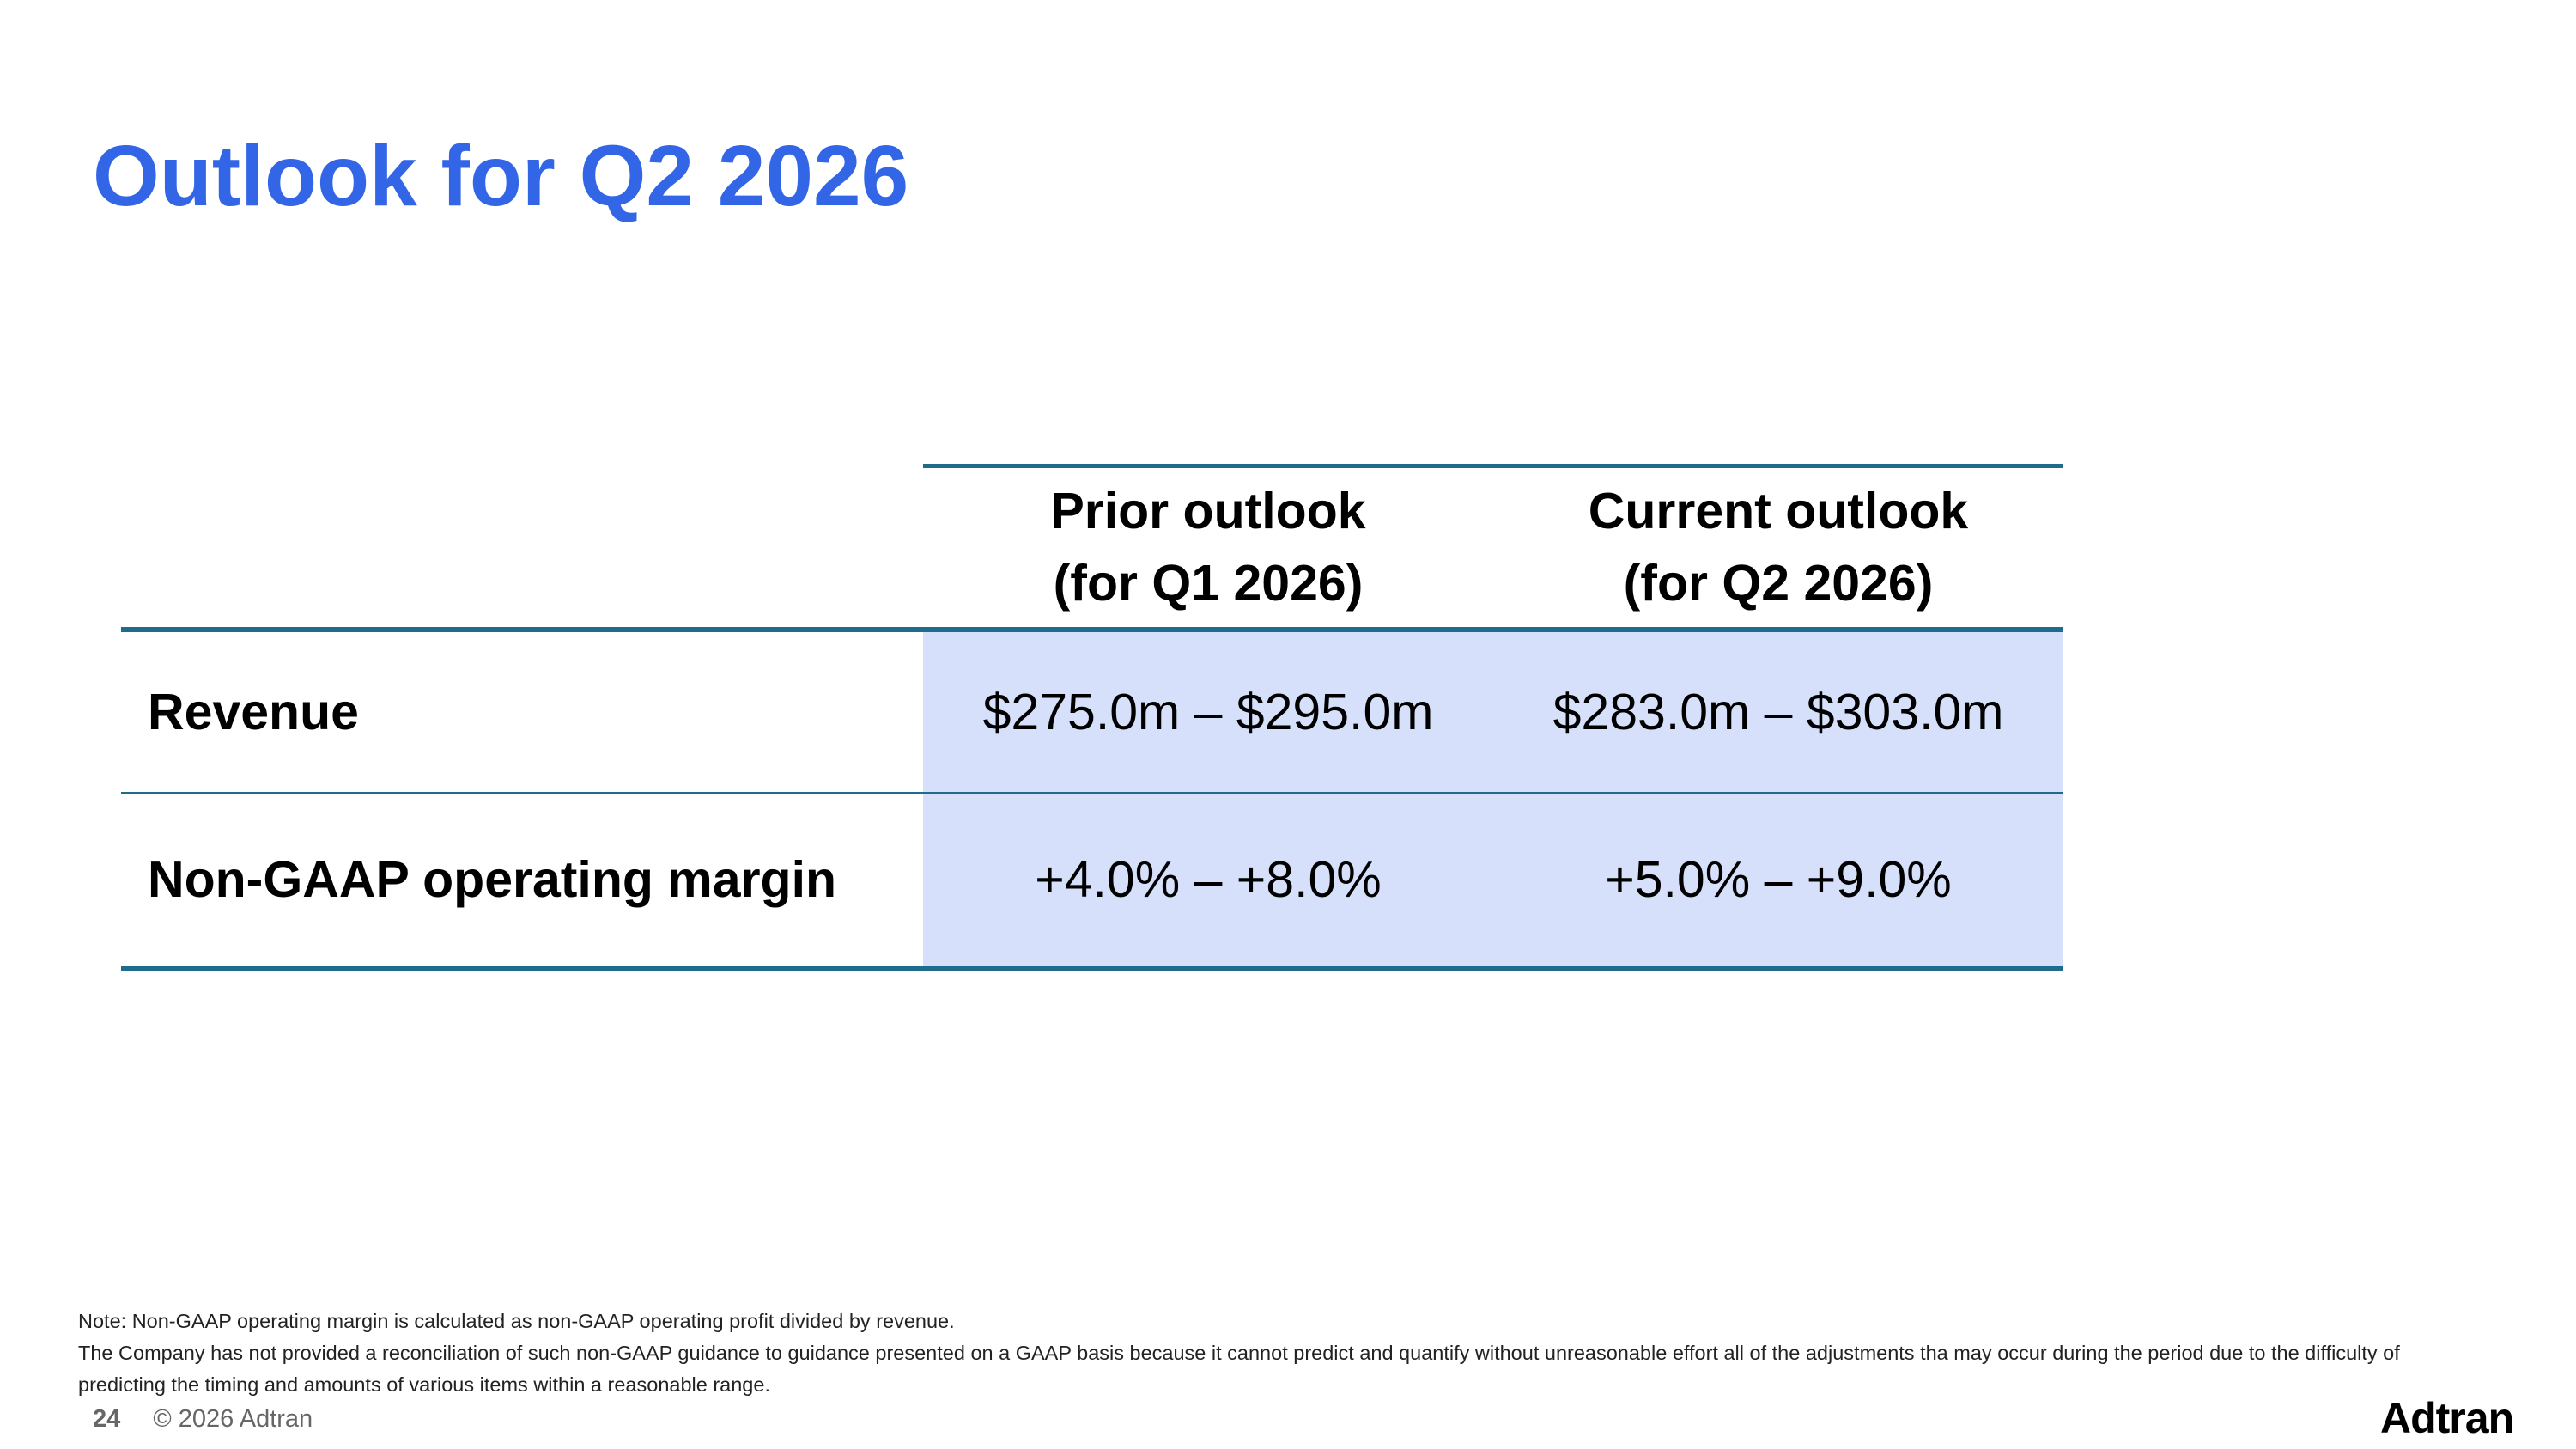 The width and height of the screenshot is (2576, 1449). Describe the element at coordinates (1208, 881) in the screenshot. I see `operating-margin-prior-value: +4.0% – +8.0%` at that location.